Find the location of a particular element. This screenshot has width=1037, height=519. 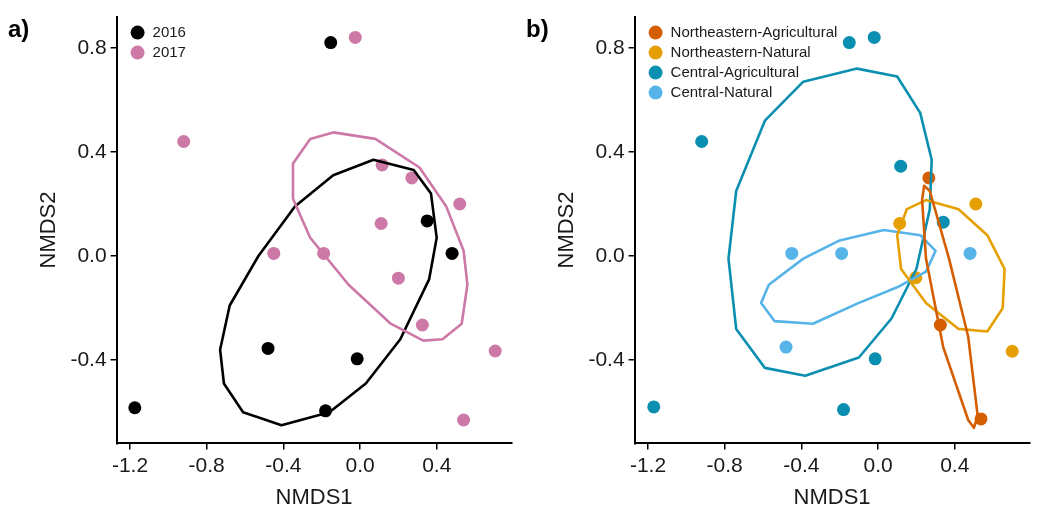

legend-label: Central-Natural is located at coordinates (721, 91).